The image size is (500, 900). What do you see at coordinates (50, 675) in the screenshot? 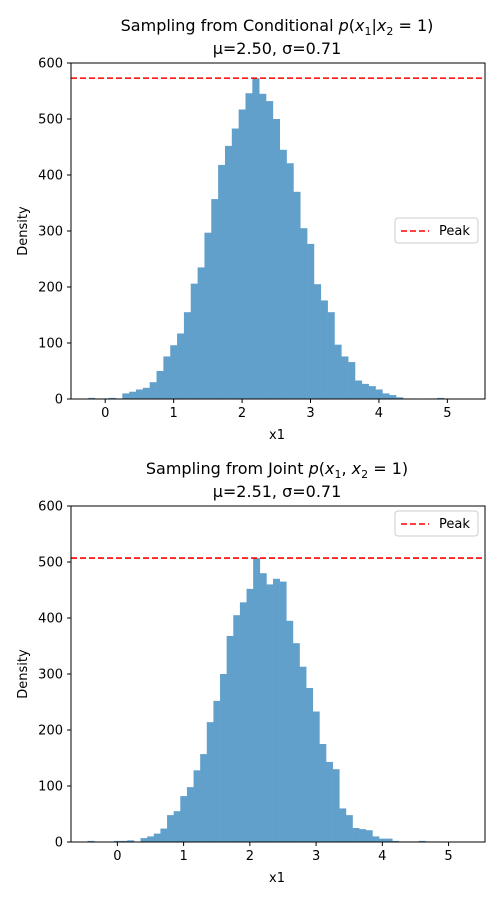
I see `chart-2-y-tick-label: 300` at bounding box center [50, 675].